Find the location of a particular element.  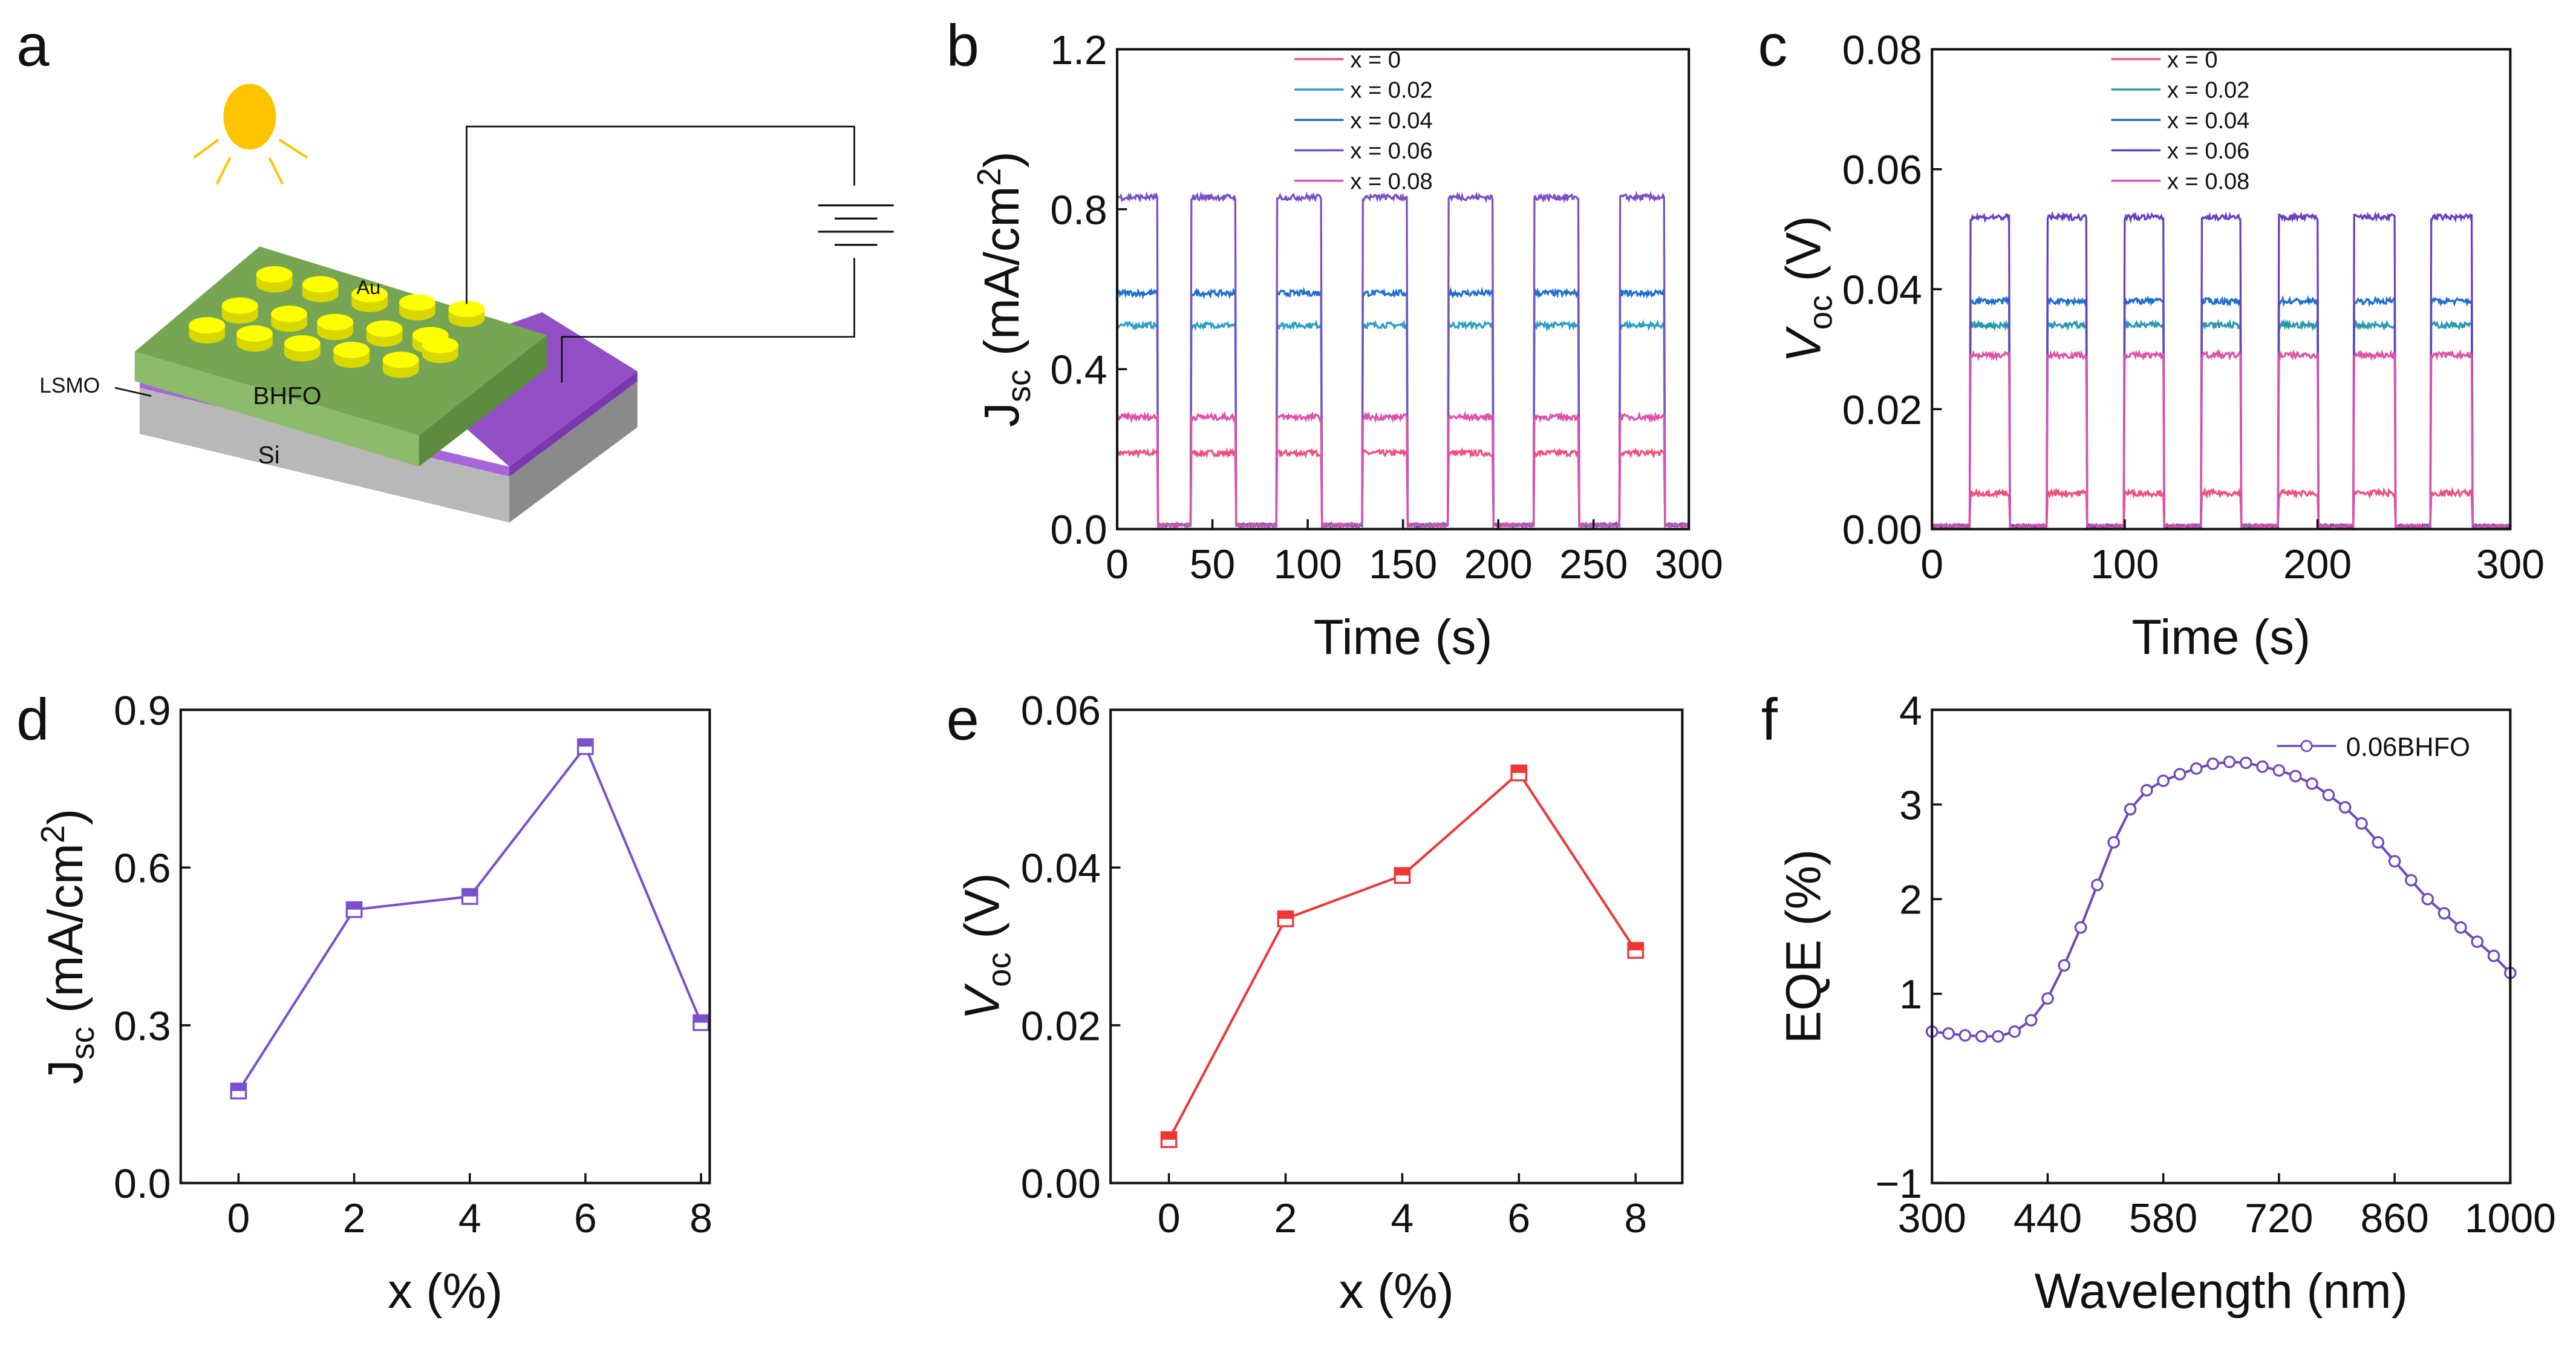

y-tick-label: 0.00 is located at coordinates (1882, 530).